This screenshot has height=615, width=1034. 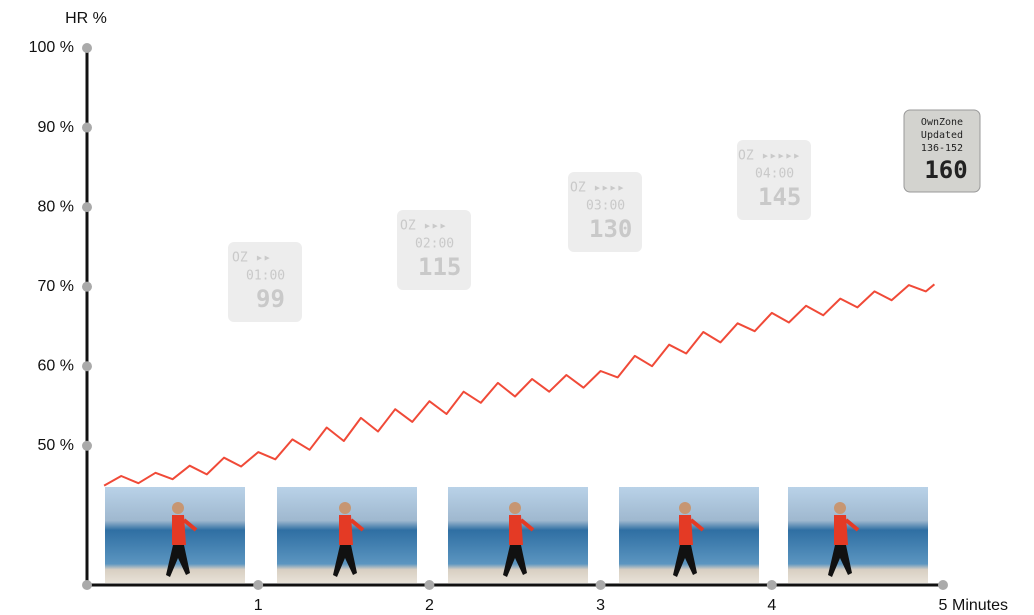 I want to click on x-tick-label: 2, so click(x=429, y=605).